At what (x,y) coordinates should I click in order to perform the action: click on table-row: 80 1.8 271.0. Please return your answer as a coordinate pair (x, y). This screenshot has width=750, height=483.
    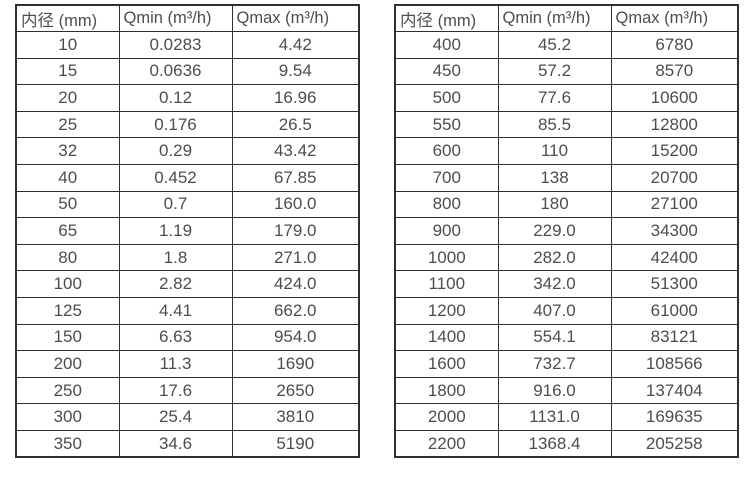
    Looking at the image, I should click on (187, 257).